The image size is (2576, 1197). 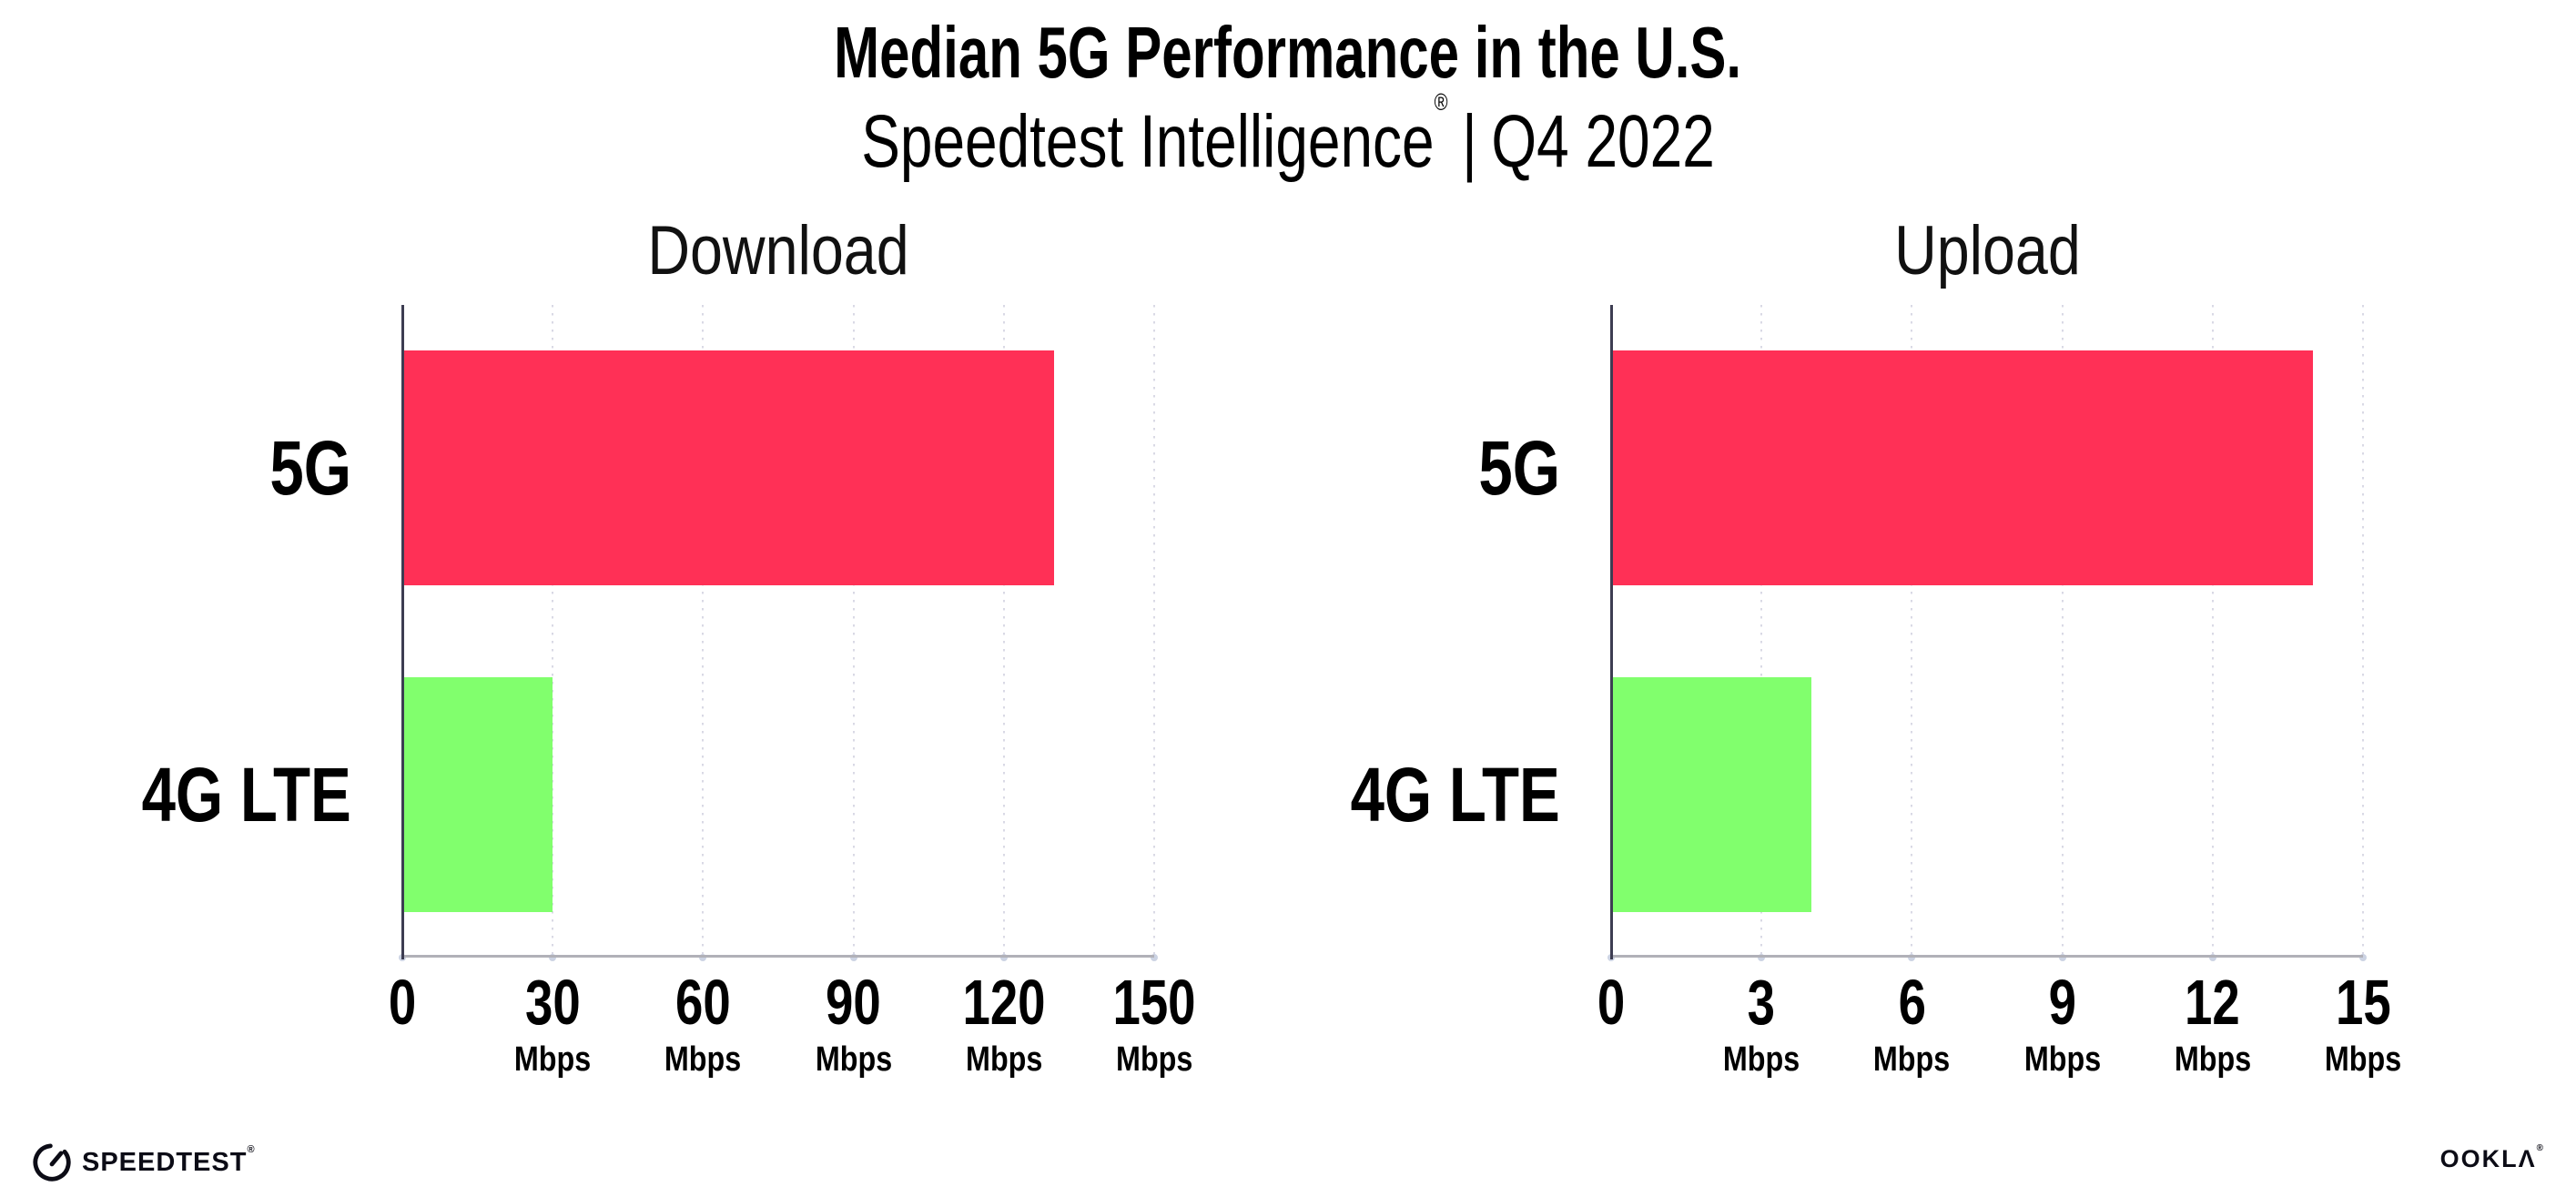 I want to click on x-tick-value: 15, so click(x=2363, y=1002).